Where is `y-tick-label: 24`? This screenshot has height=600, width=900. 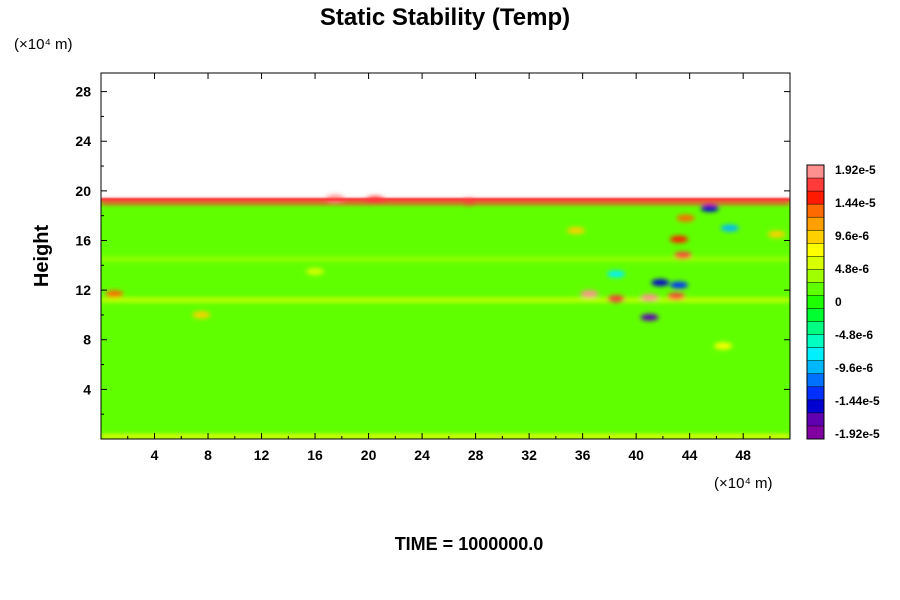
y-tick-label: 24 is located at coordinates (83, 141).